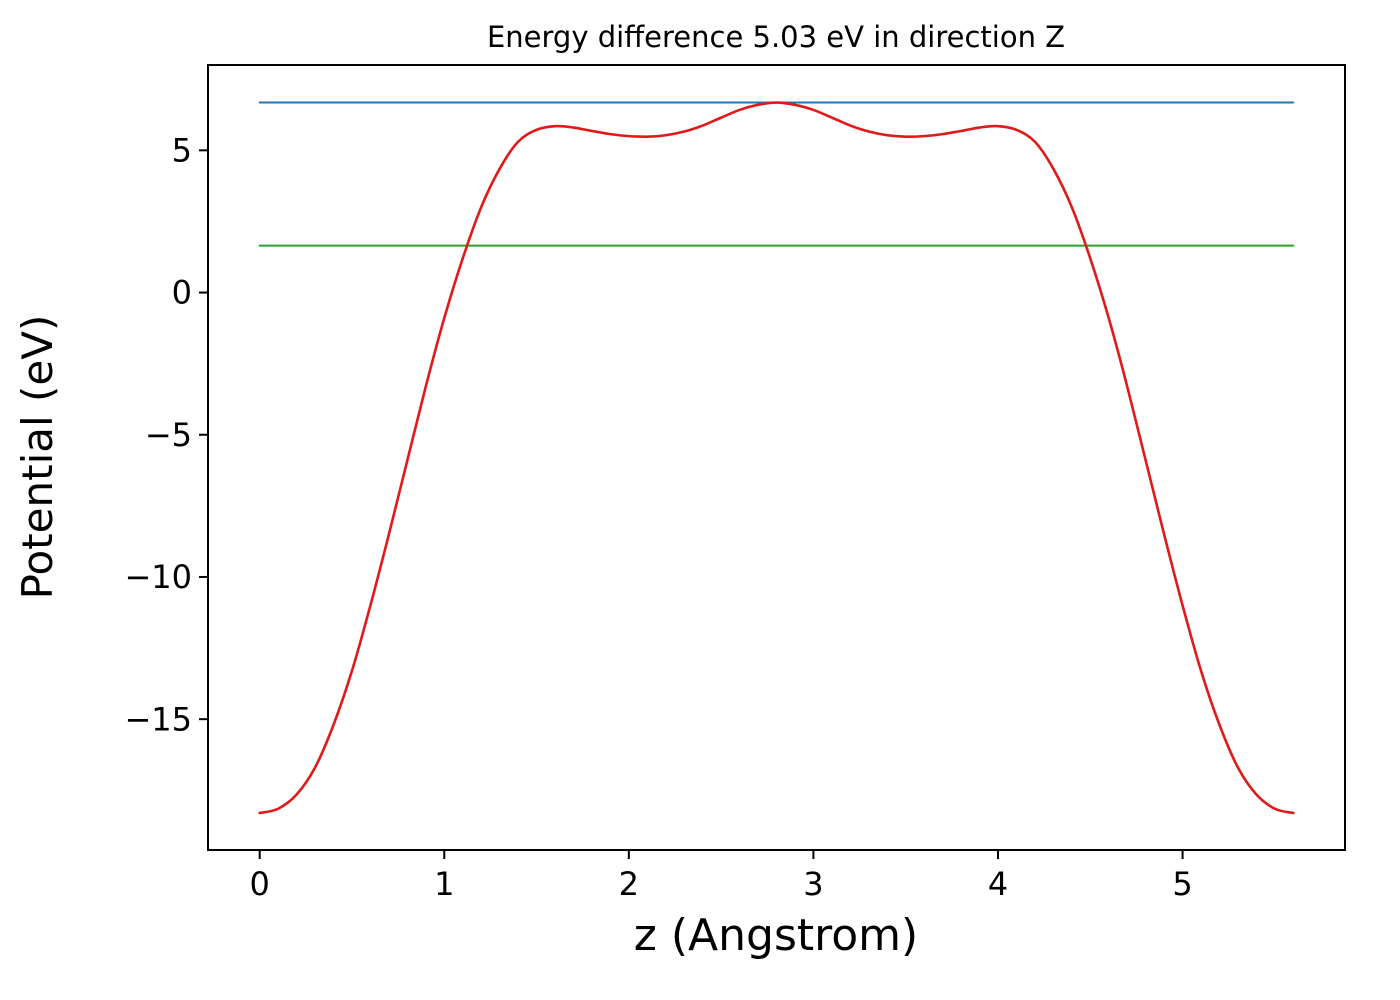 This screenshot has width=1400, height=1000. What do you see at coordinates (37, 457) in the screenshot?
I see `y-axis-label: Potential (eV)` at bounding box center [37, 457].